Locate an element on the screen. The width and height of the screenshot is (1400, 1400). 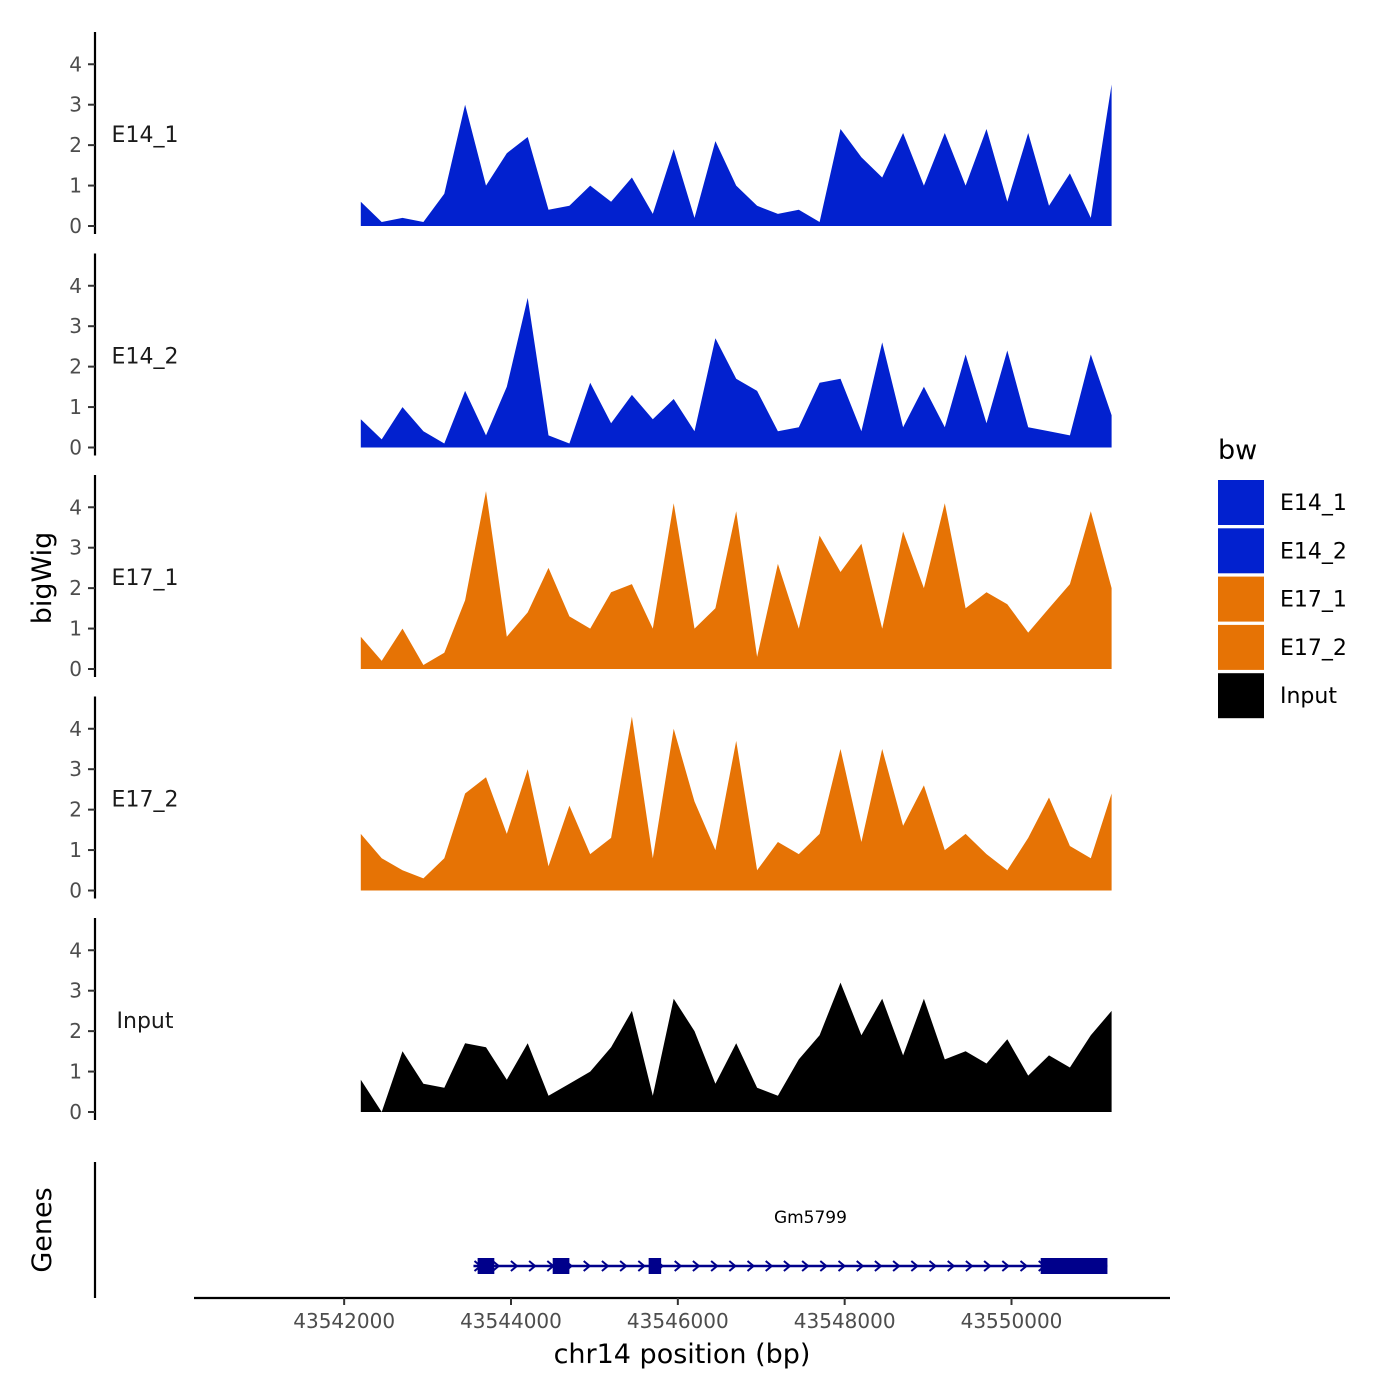
track-E17_2: 0 1 2 3 4 E17_2 is located at coordinates (590, 799).